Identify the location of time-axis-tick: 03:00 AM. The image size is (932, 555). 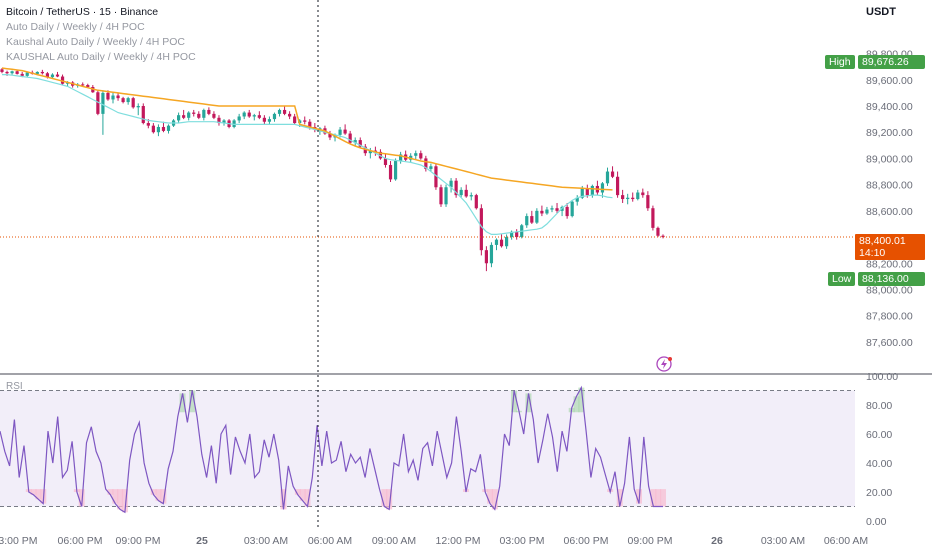
(266, 541).